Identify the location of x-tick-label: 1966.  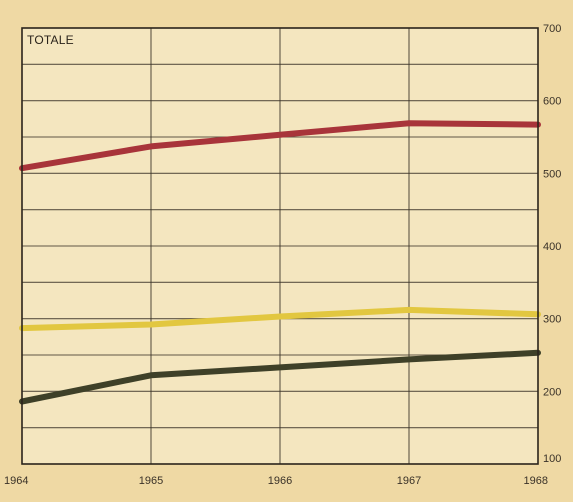
(280, 481).